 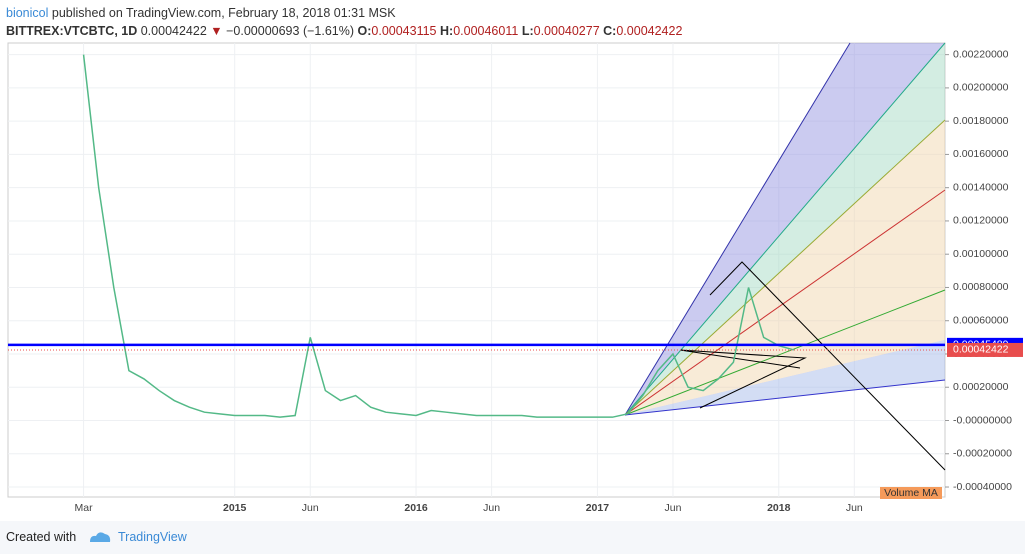 What do you see at coordinates (486, 31) in the screenshot?
I see `high: 0.00046011` at bounding box center [486, 31].